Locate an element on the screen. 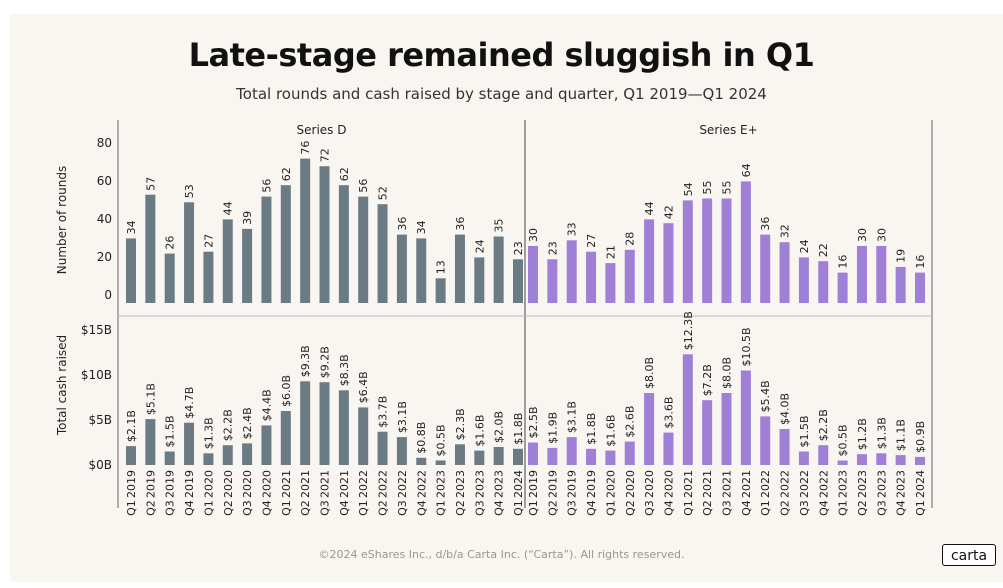 The image size is (1003, 588). data-label-cash: $2.5B is located at coordinates (533, 422).